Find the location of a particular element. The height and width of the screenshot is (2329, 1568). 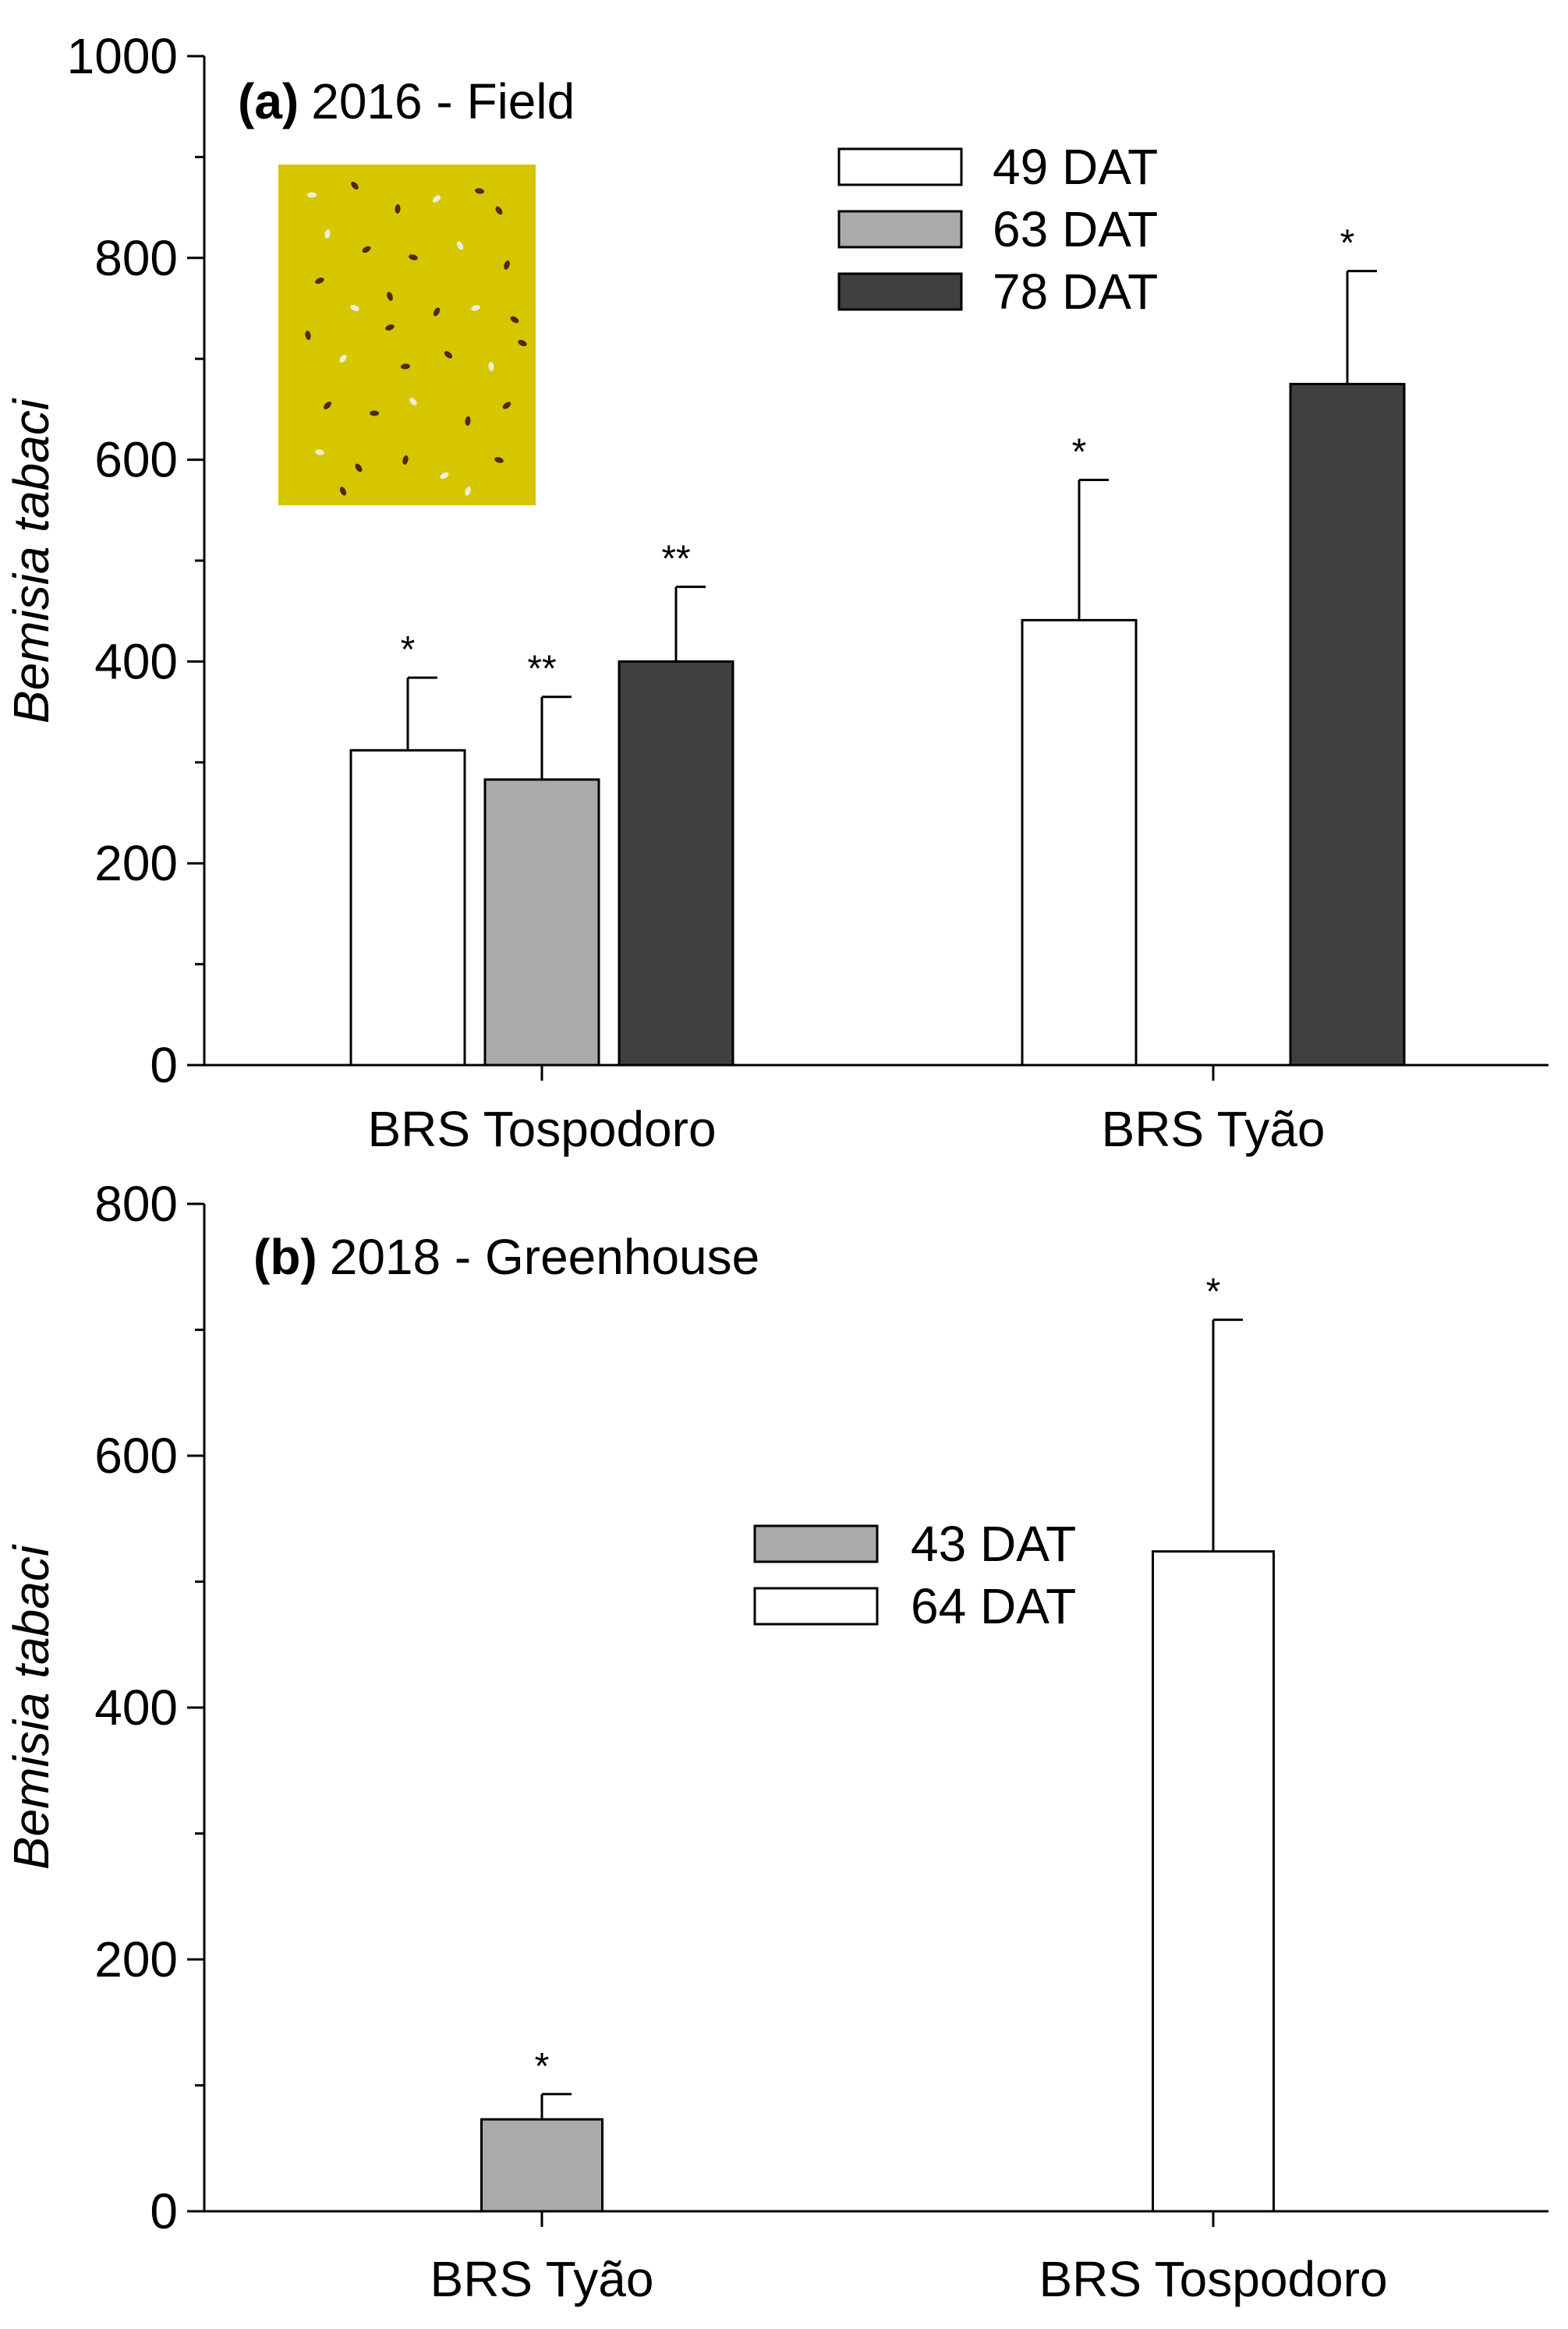

bar-43-dat-brs-ty-o is located at coordinates (541, 2165).